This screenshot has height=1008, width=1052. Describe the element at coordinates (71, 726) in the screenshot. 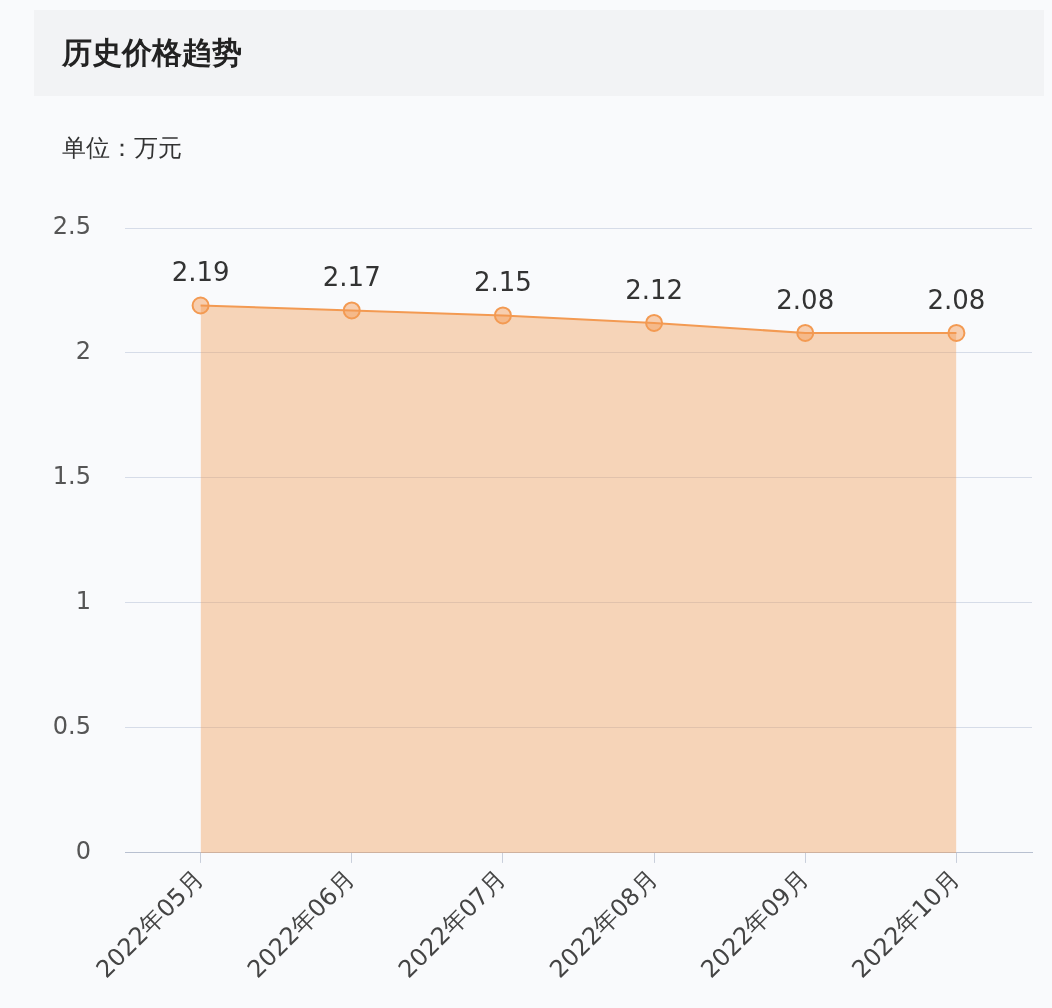

I see `y-tick-label: 0.5` at that location.